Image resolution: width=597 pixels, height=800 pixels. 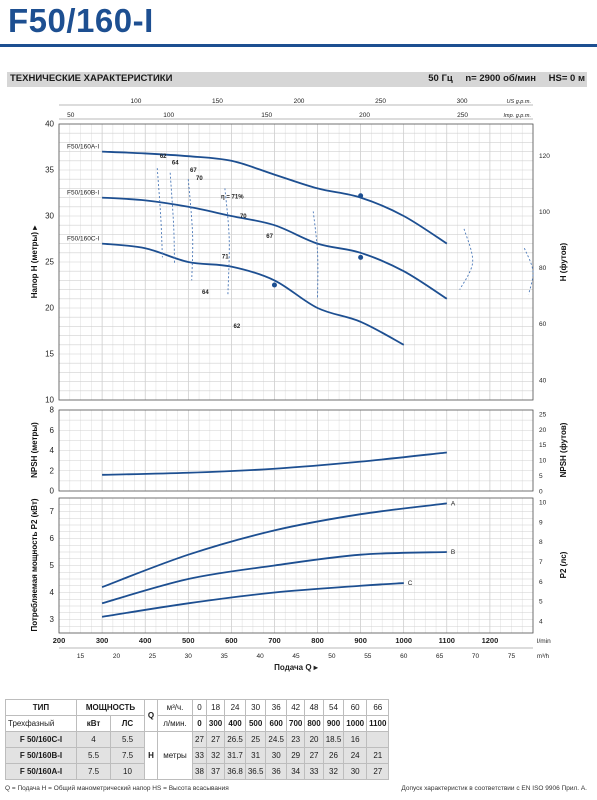 What do you see at coordinates (501, 78) in the screenshot?
I see `operating-conditions: 50 Гц n= 2900 об/мин HS= 0 м` at bounding box center [501, 78].